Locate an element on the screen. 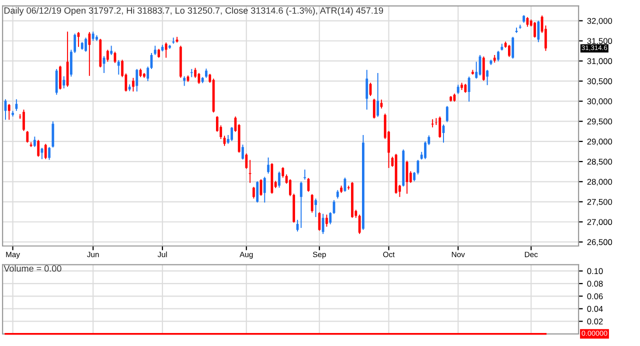  y-tick-label: 31,000 is located at coordinates (599, 62).